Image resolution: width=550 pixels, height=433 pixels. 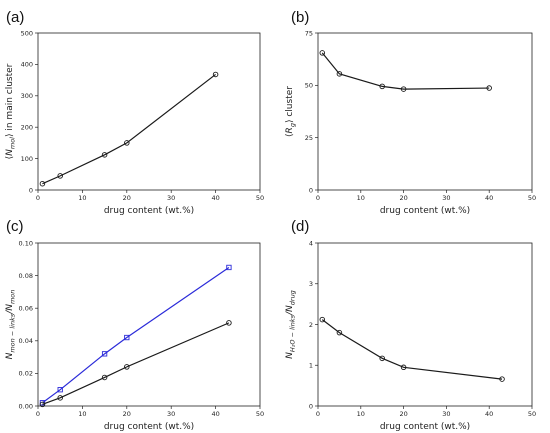 I want to click on y-tick-label: 2, so click(x=311, y=325).